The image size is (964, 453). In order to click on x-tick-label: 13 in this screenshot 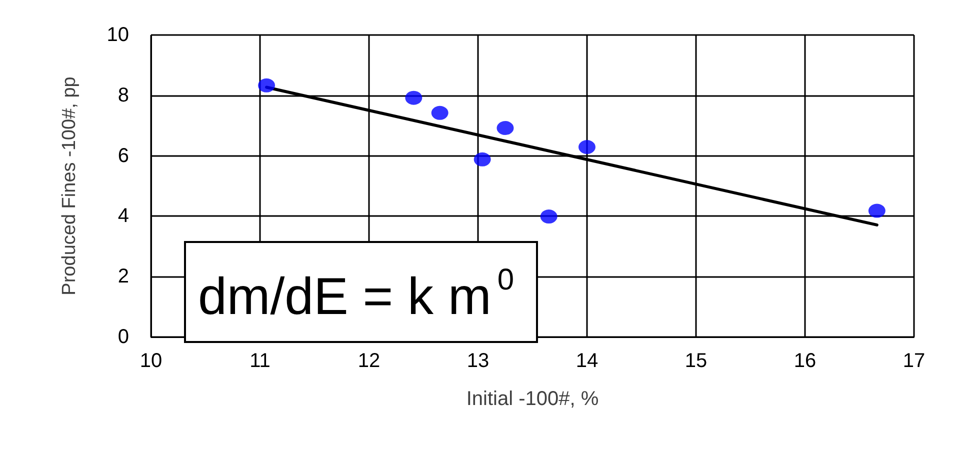, I will do `click(478, 361)`.